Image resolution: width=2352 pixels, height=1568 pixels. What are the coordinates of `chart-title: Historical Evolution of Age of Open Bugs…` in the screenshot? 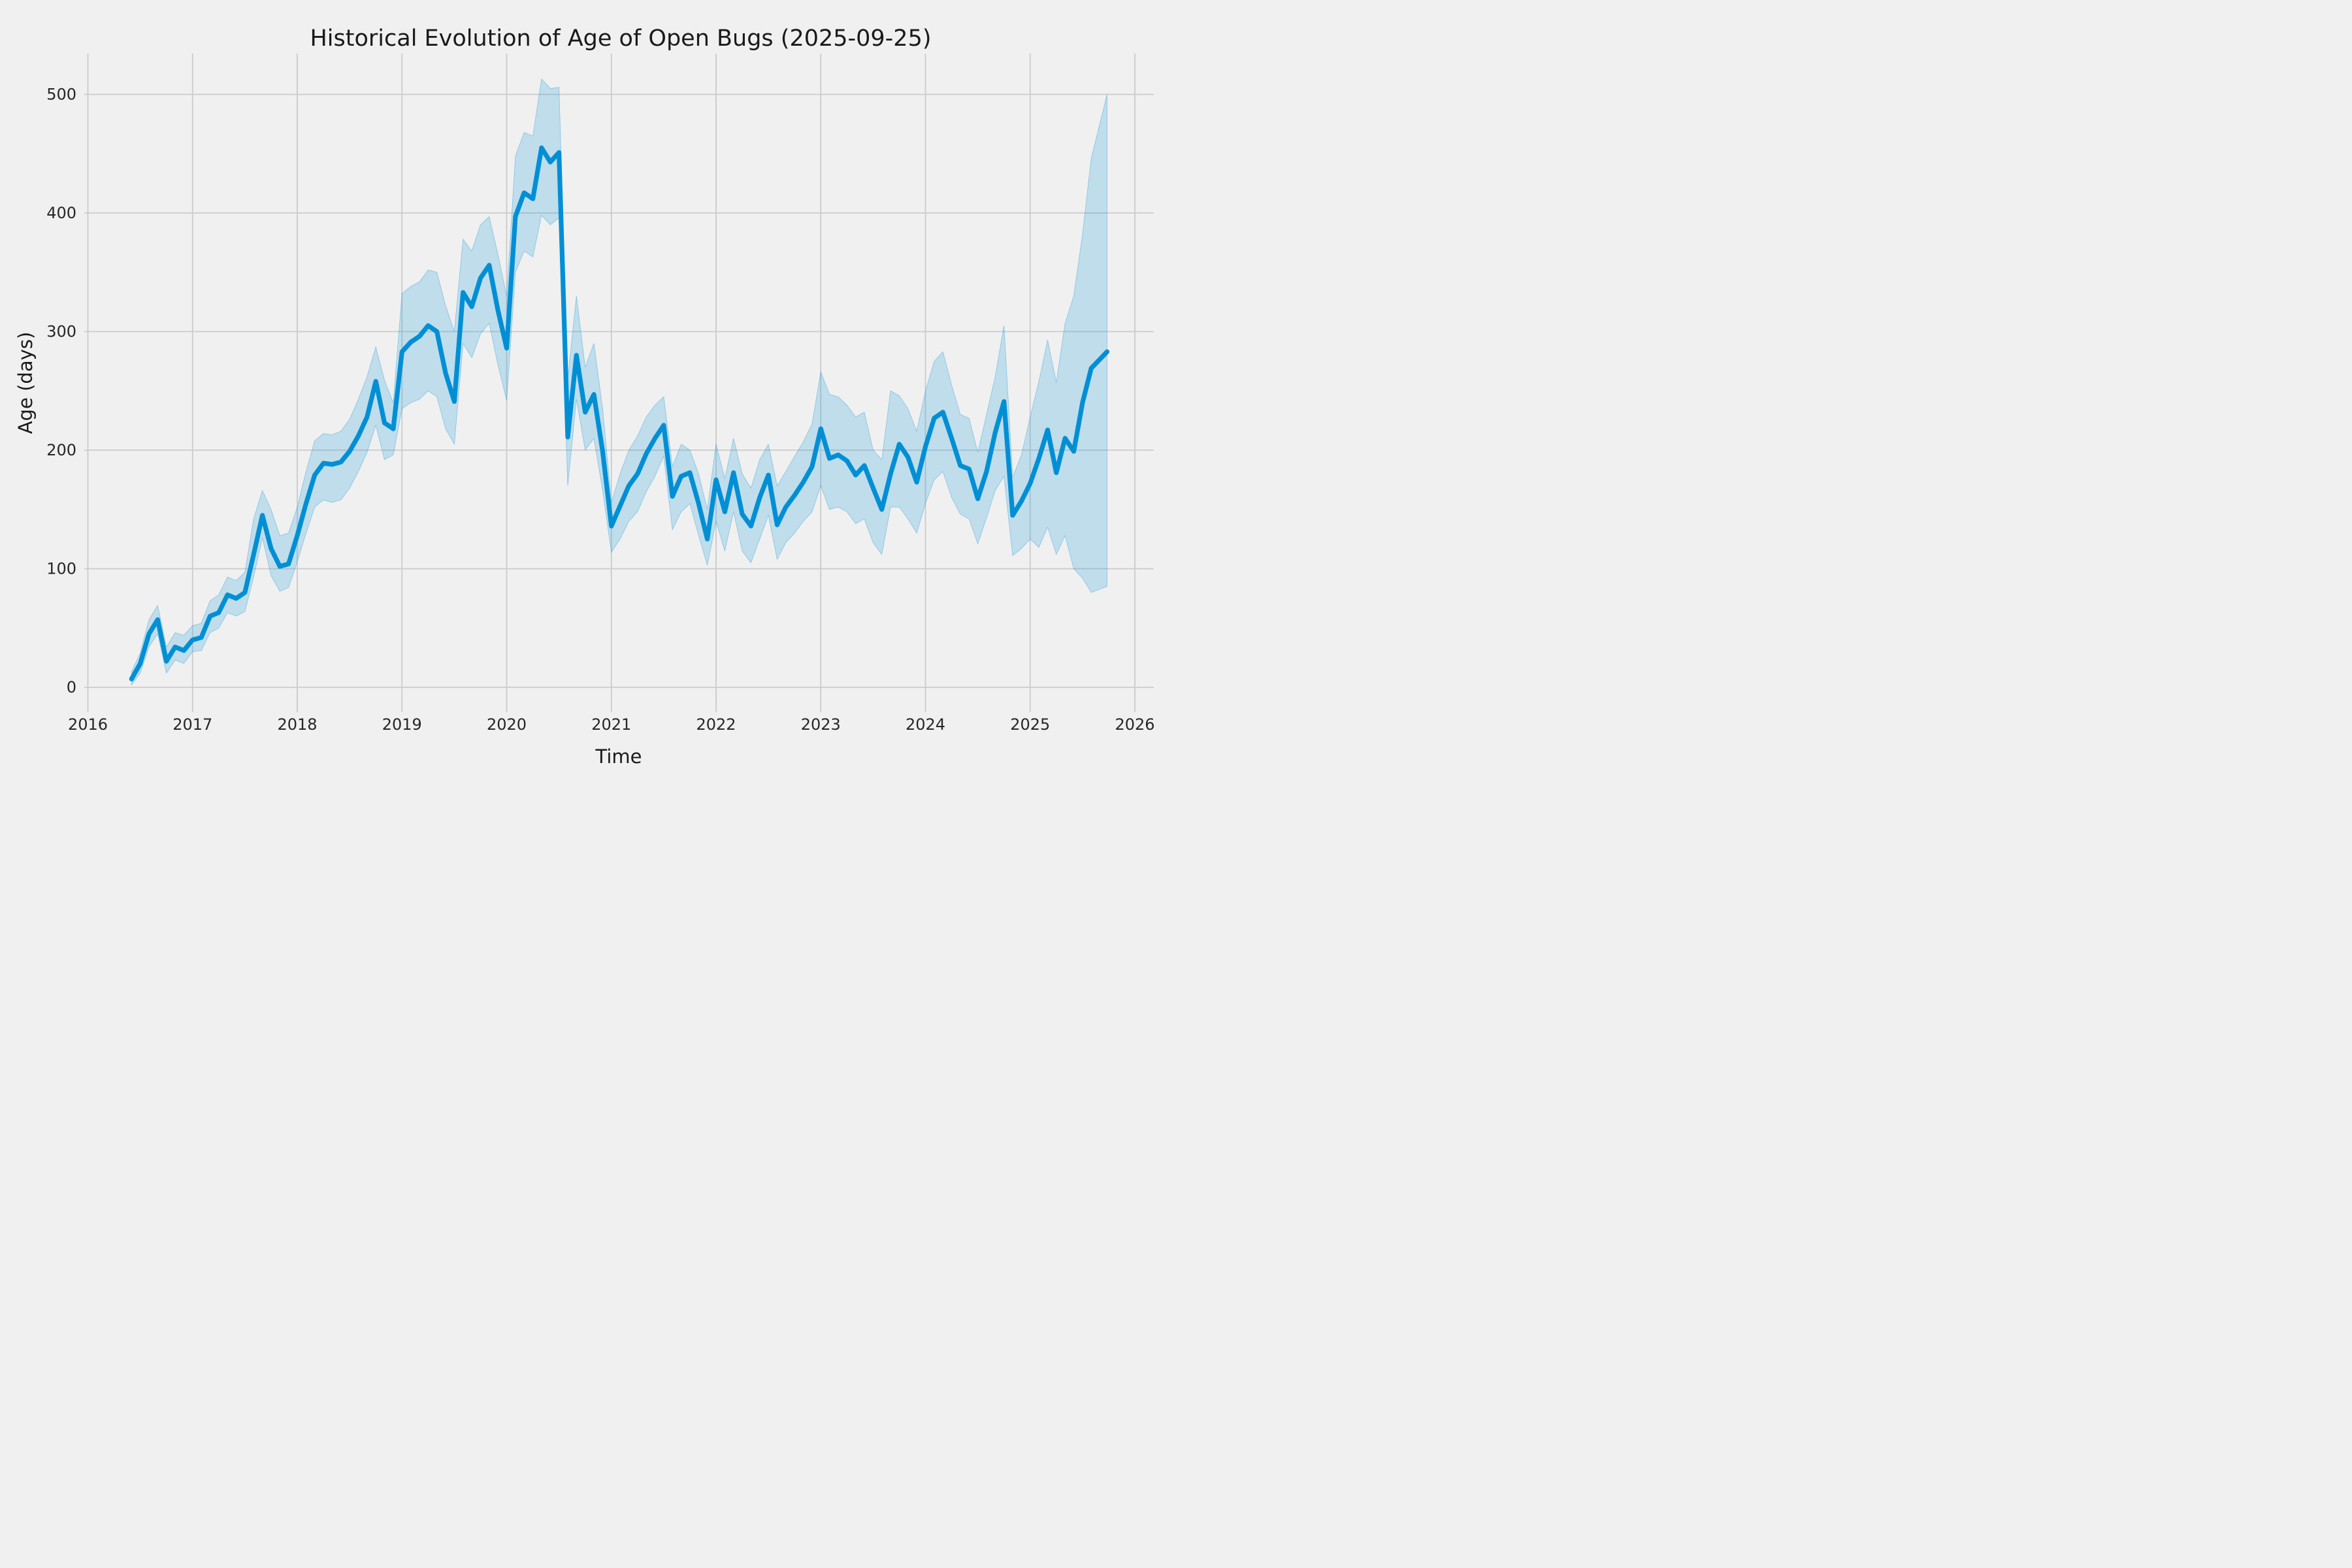 It's located at (620, 38).